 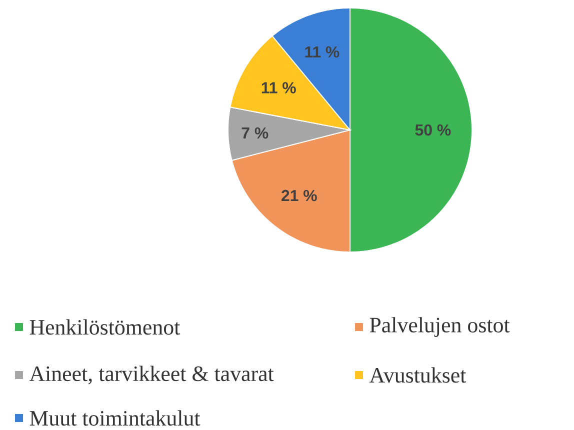 What do you see at coordinates (105, 327) in the screenshot?
I see `legend-label: Henkilöstömenot` at bounding box center [105, 327].